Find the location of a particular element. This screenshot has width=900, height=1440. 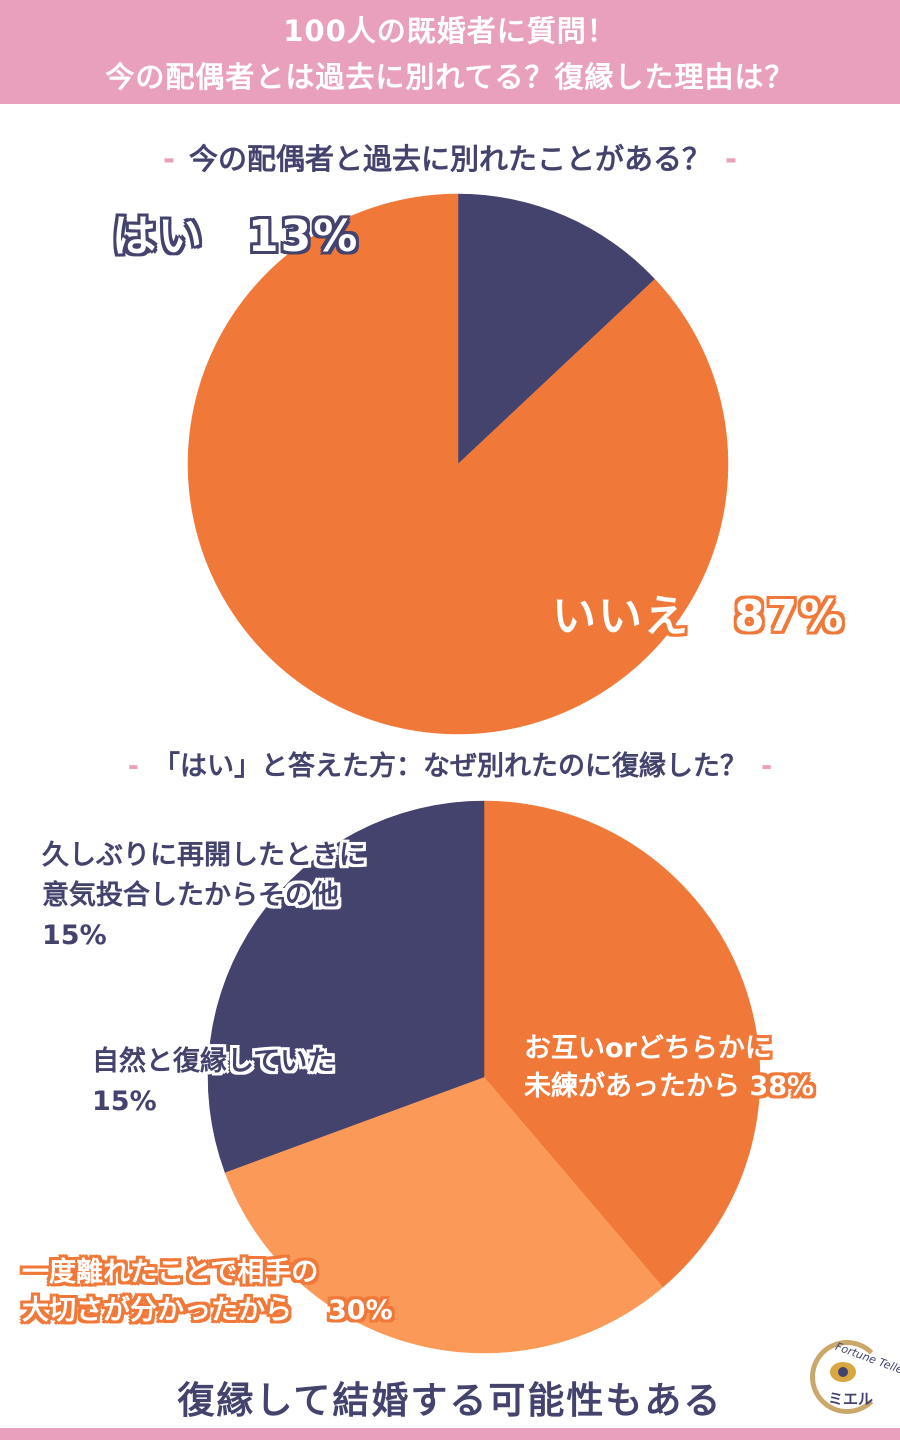

header-title-line2: 今の配偶者とは過去に別れてる？復縁した理由は？ is located at coordinates (450, 77).